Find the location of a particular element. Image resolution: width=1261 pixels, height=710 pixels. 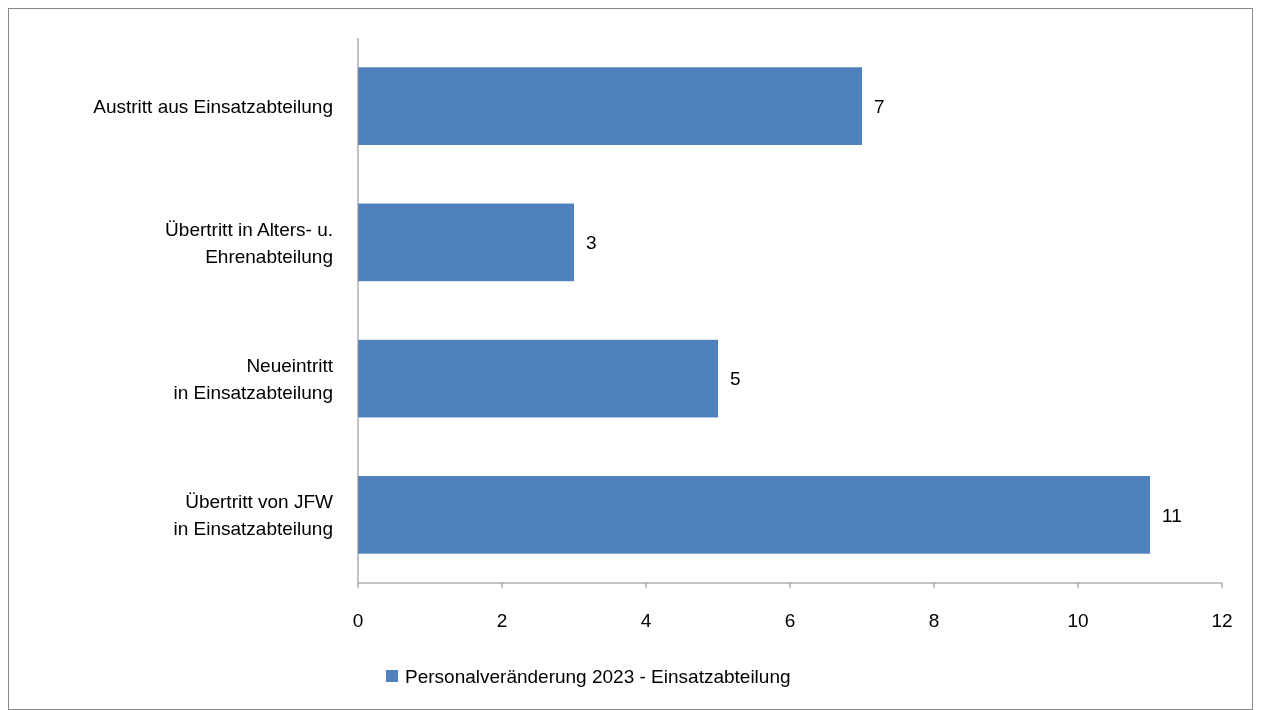

x-tick-label: 10 is located at coordinates (1078, 620).